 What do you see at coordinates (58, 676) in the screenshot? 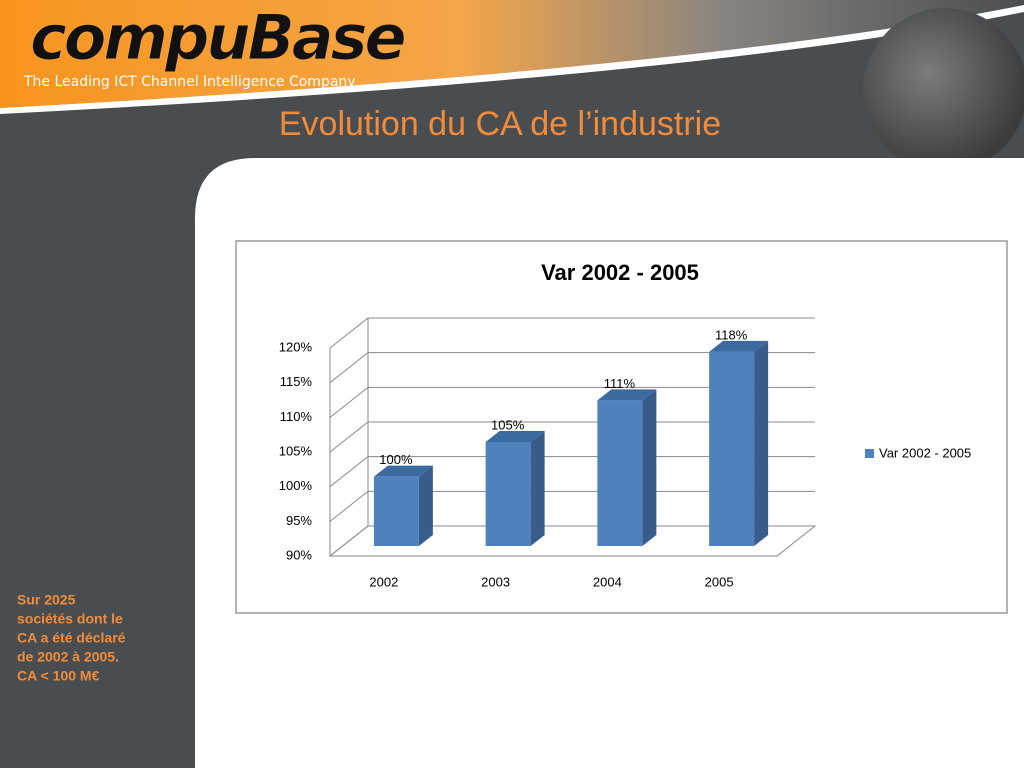
I see `note-line: CA < 100 M€` at bounding box center [58, 676].